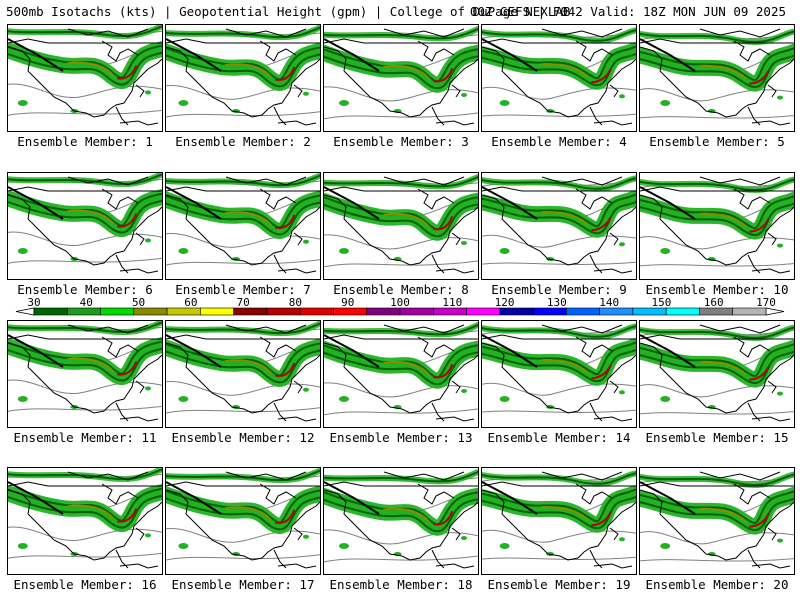 The image size is (800, 600). I want to click on ensemble-member-label: Ensemble Member: 3, so click(401, 141).